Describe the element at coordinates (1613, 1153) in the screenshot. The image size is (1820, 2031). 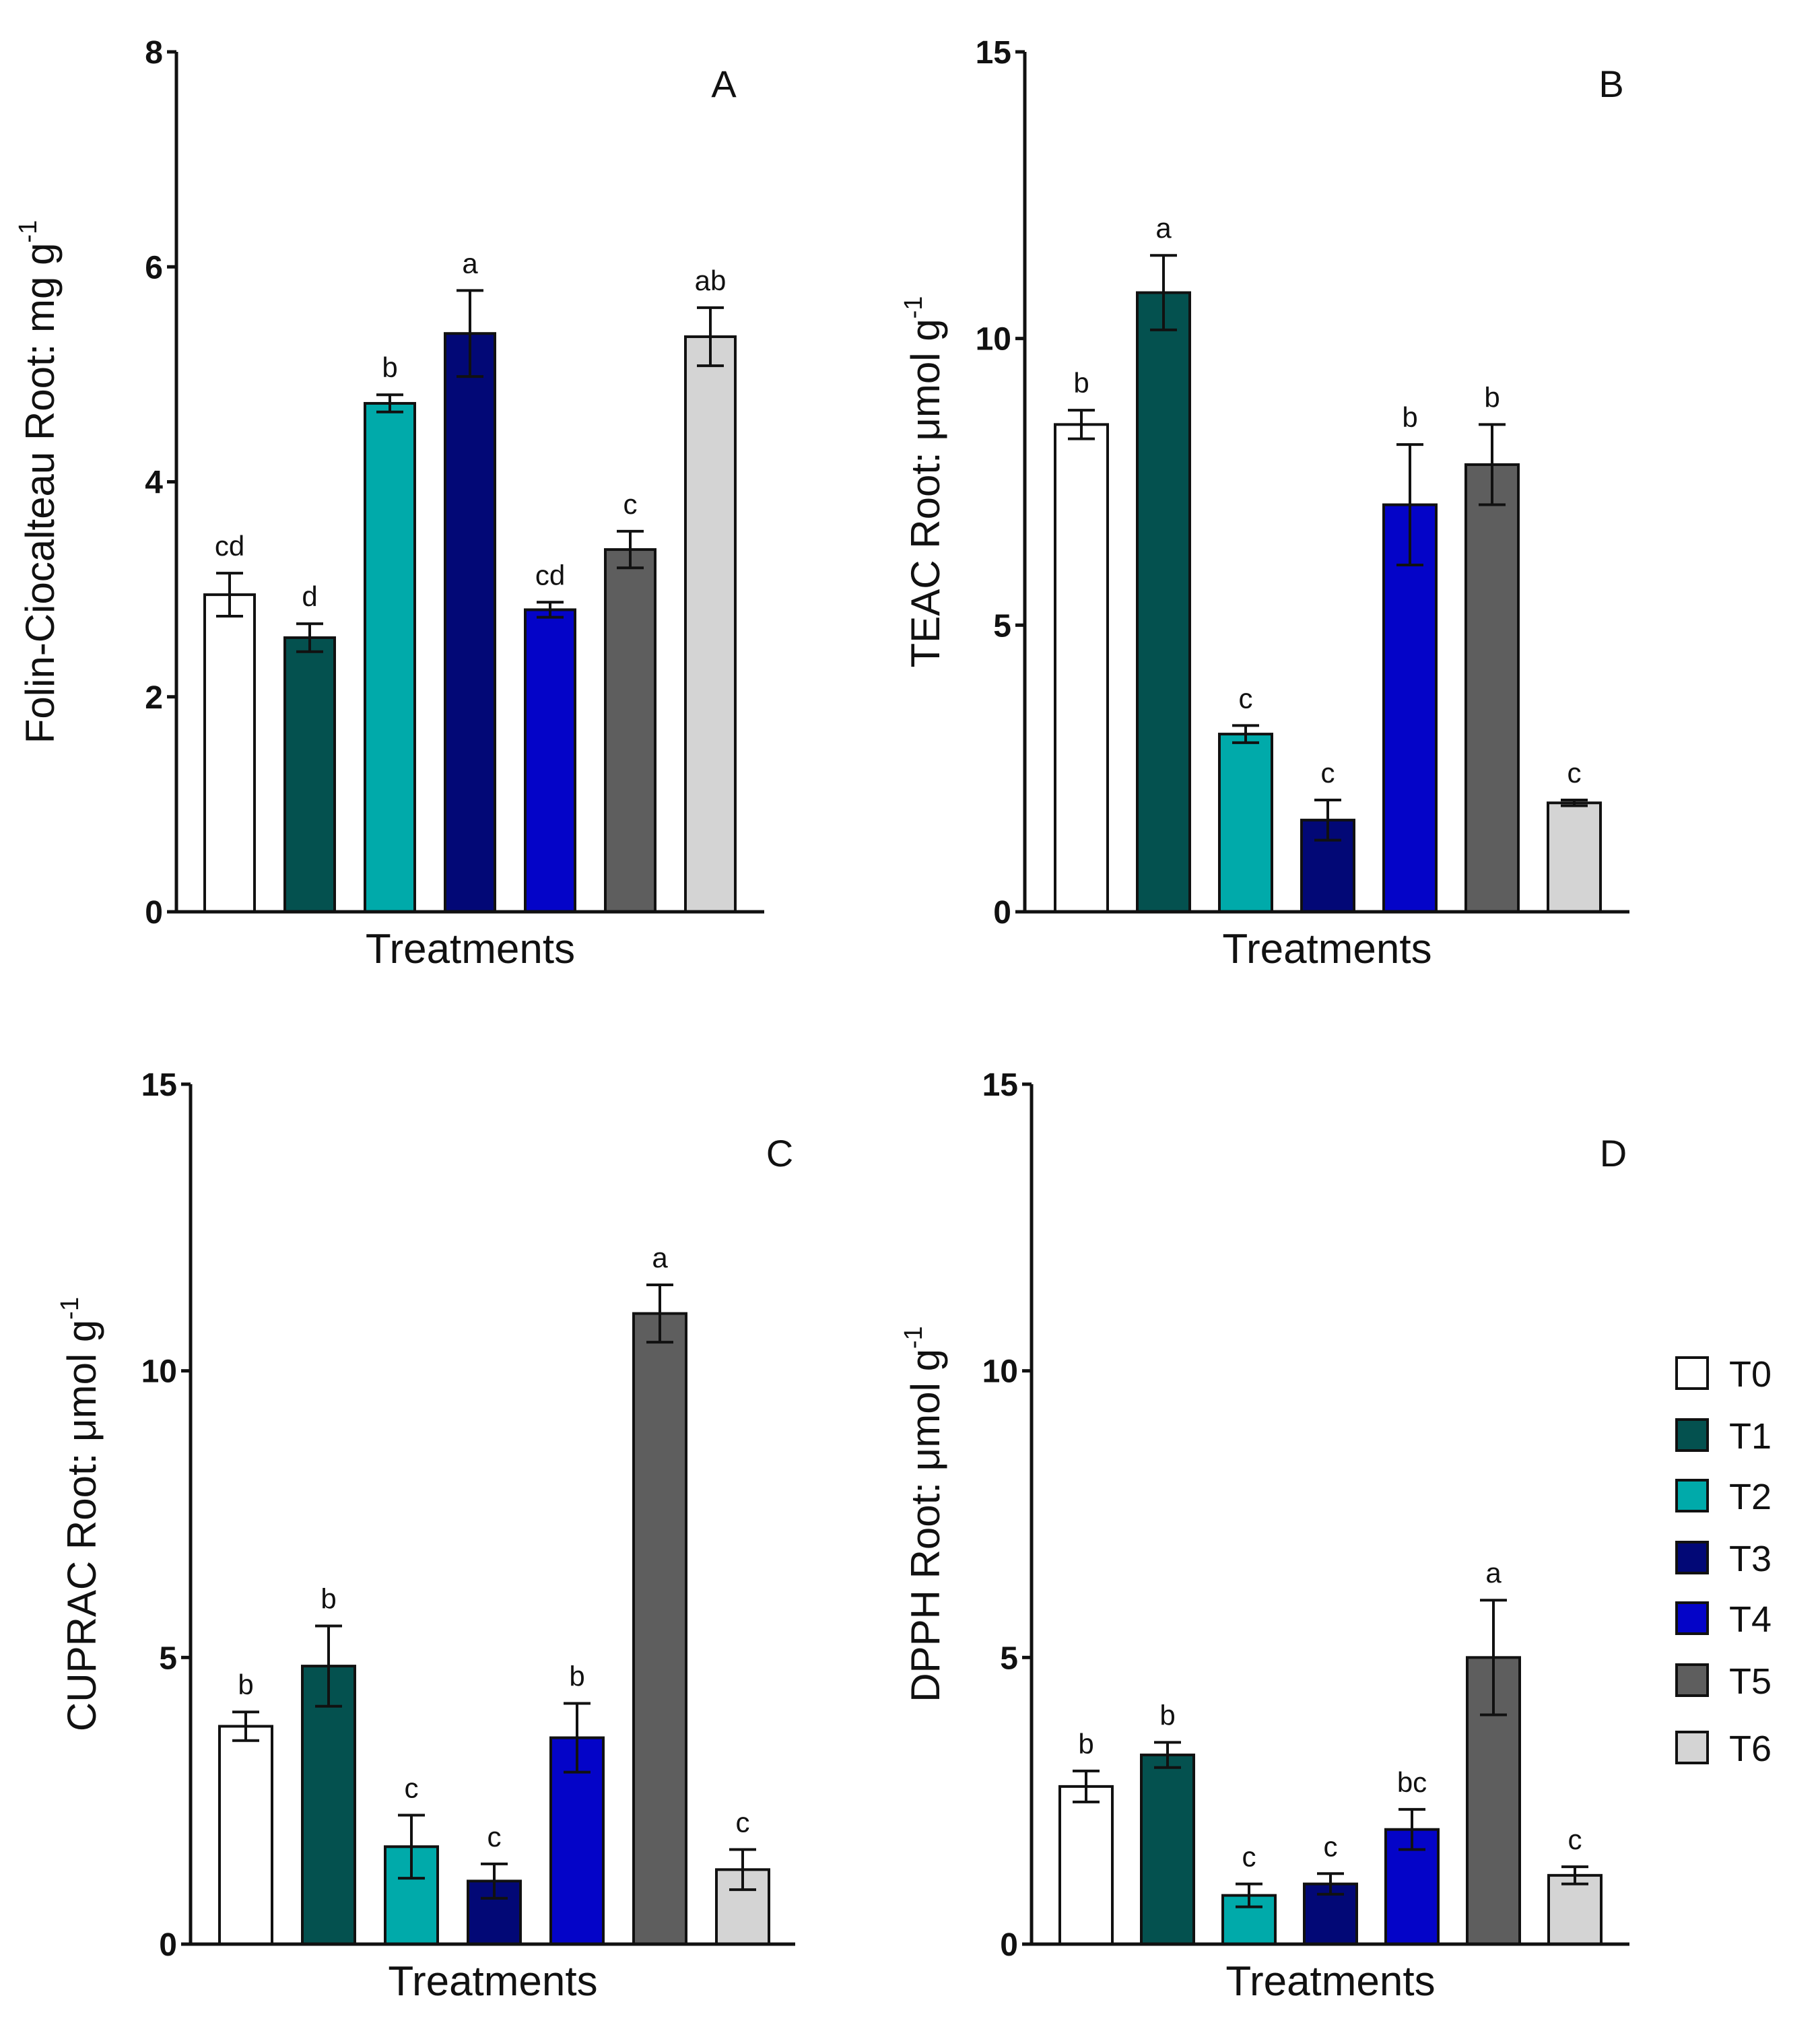
I see `panel-letter: D` at that location.